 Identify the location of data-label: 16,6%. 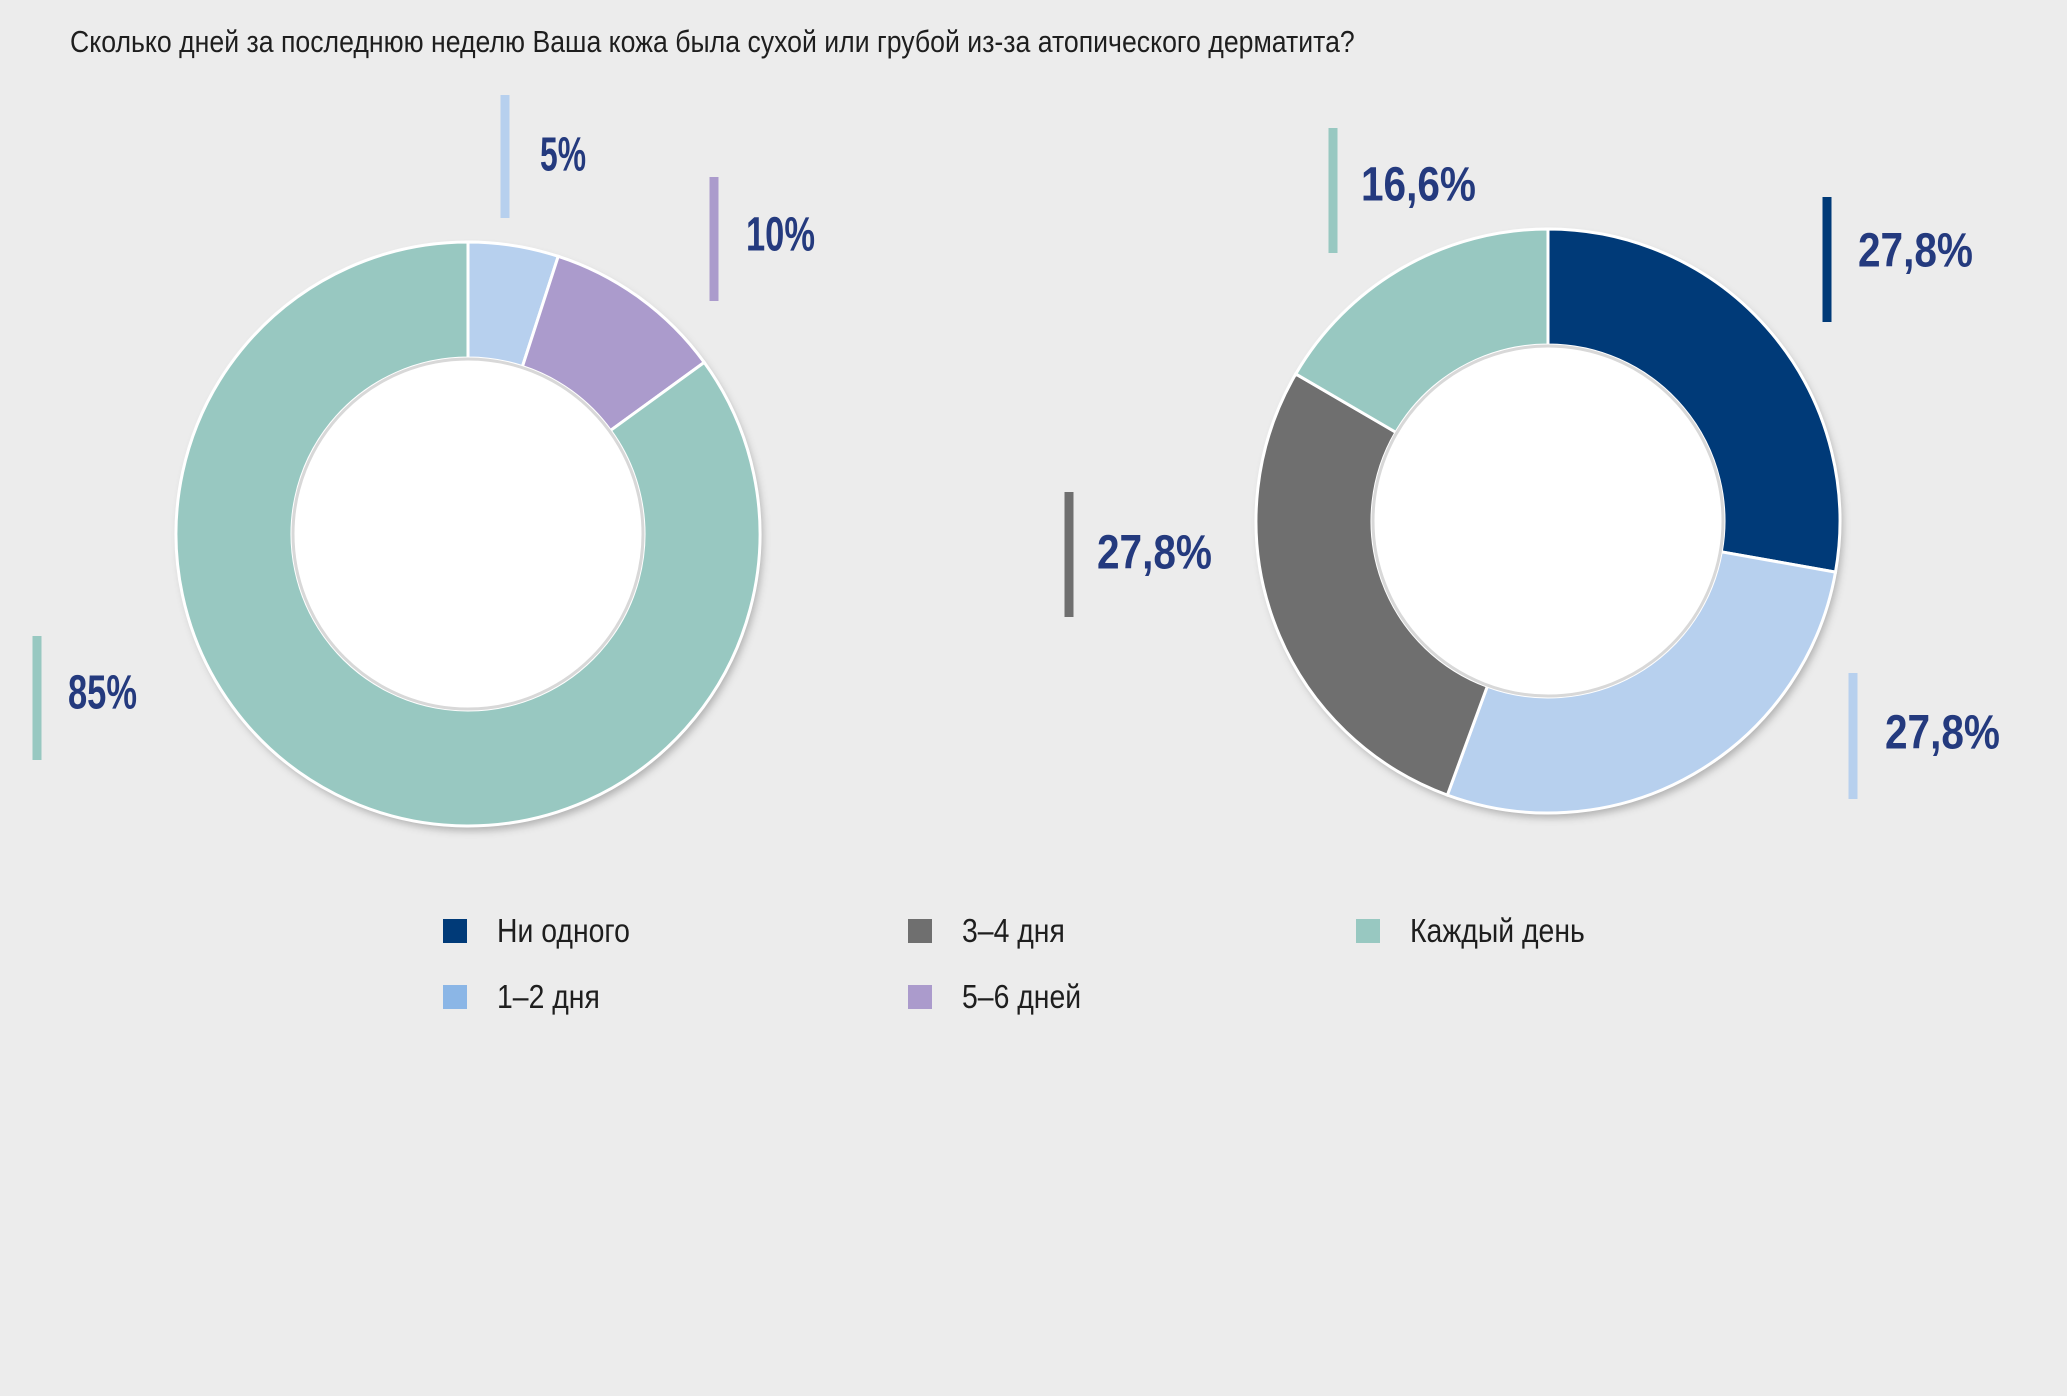
(1418, 185).